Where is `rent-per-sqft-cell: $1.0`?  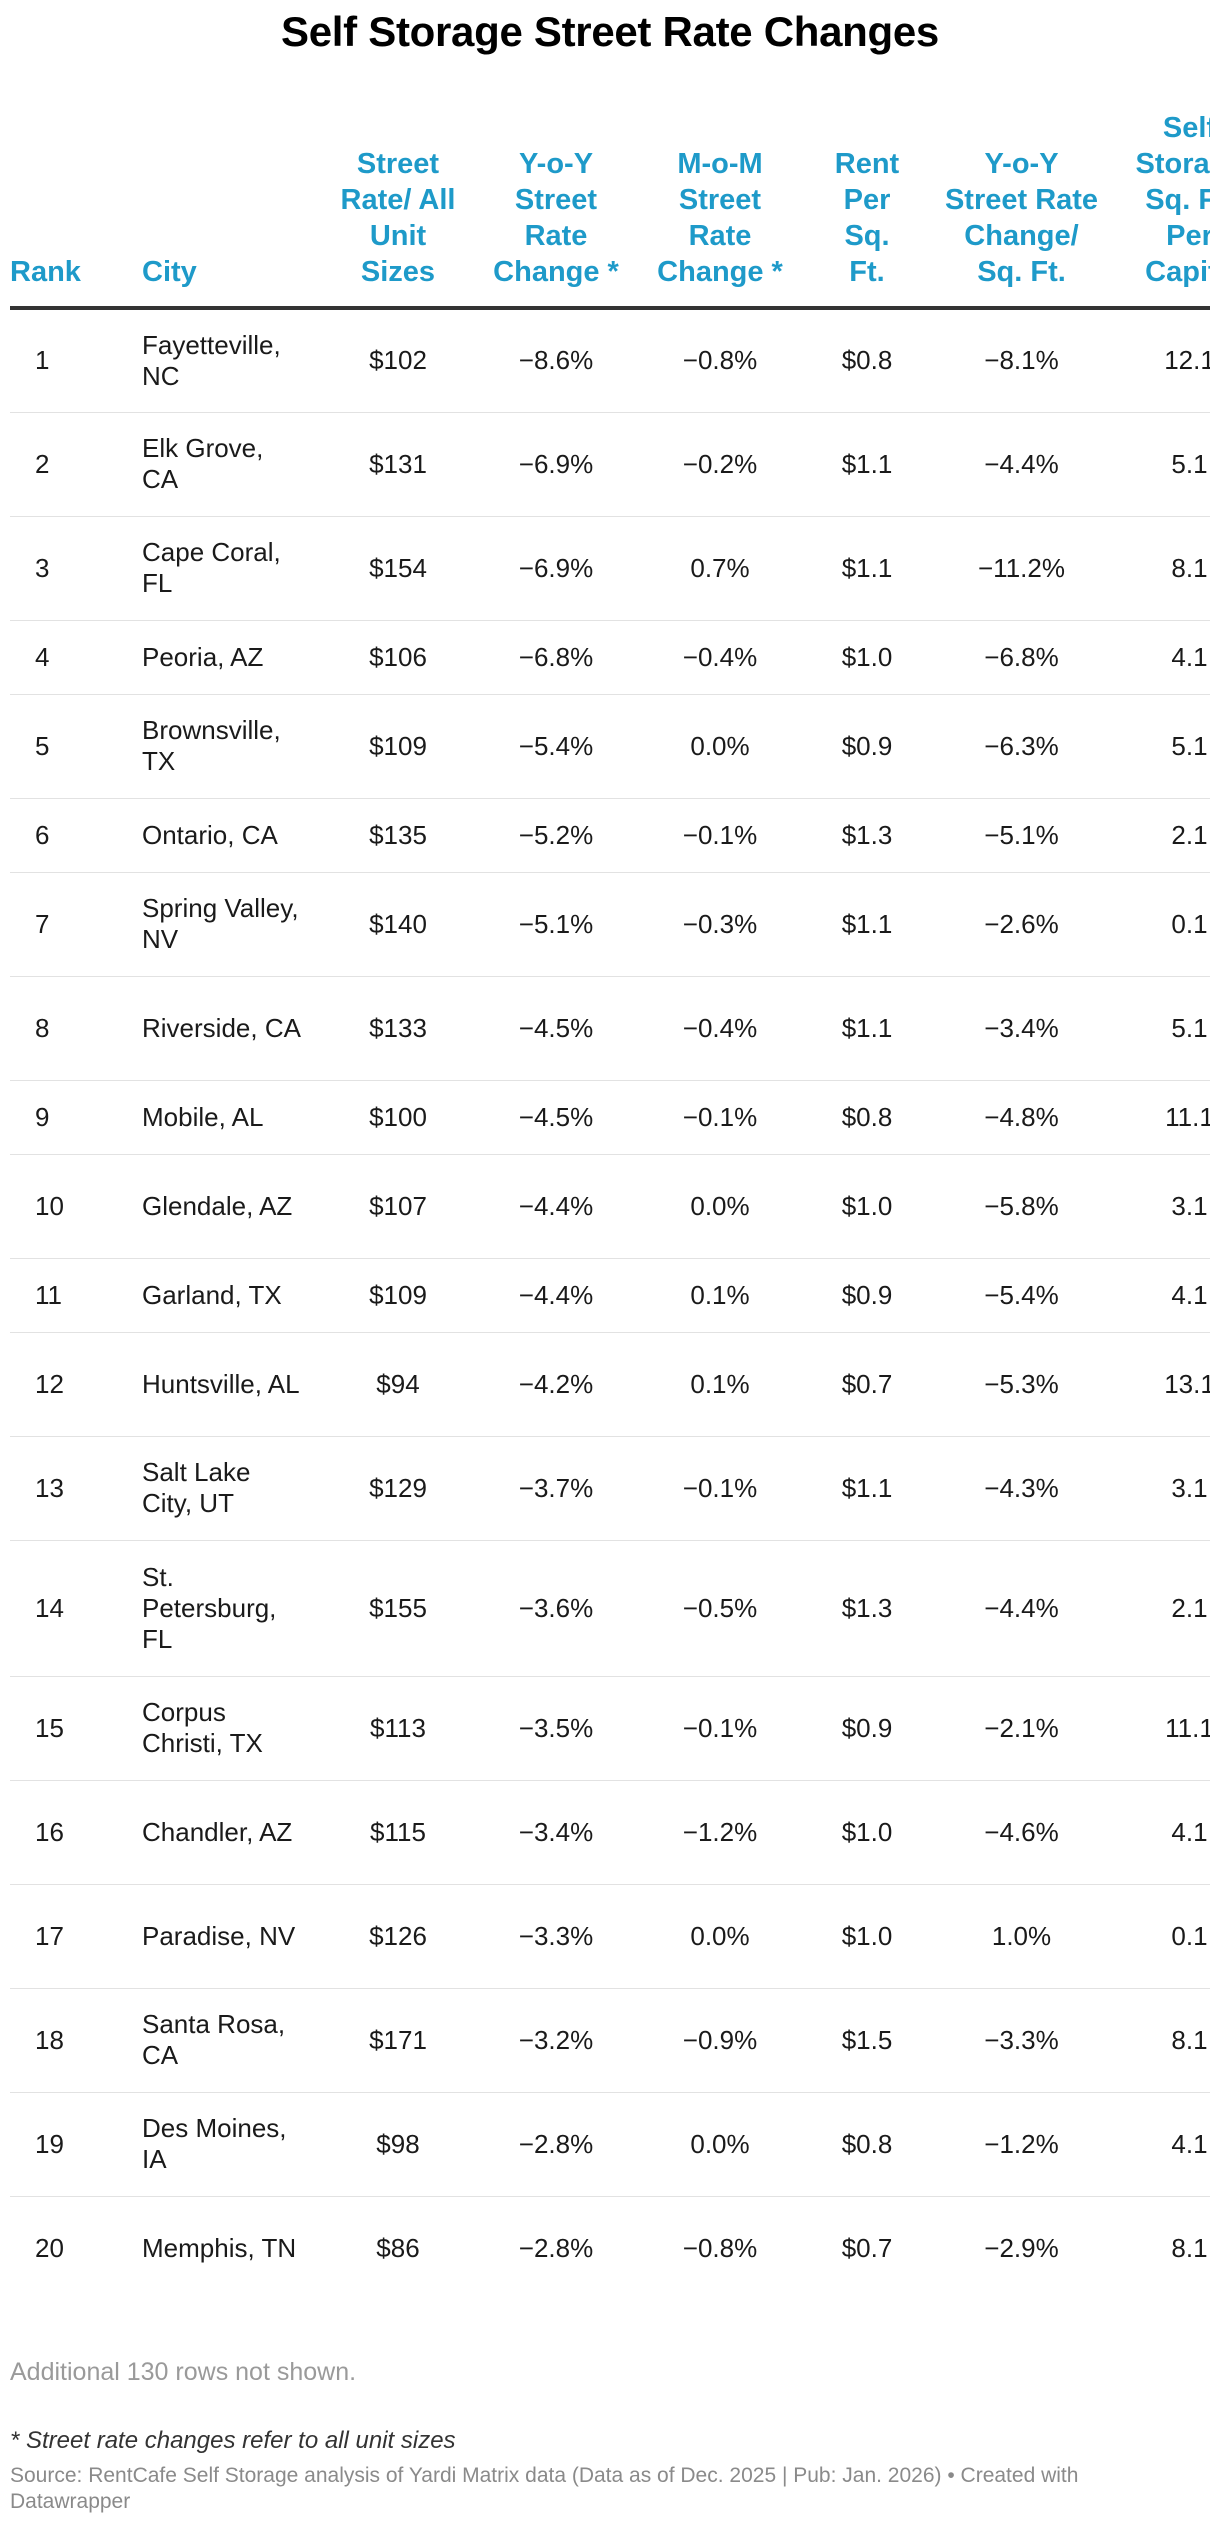
rent-per-sqft-cell: $1.0 is located at coordinates (867, 1206).